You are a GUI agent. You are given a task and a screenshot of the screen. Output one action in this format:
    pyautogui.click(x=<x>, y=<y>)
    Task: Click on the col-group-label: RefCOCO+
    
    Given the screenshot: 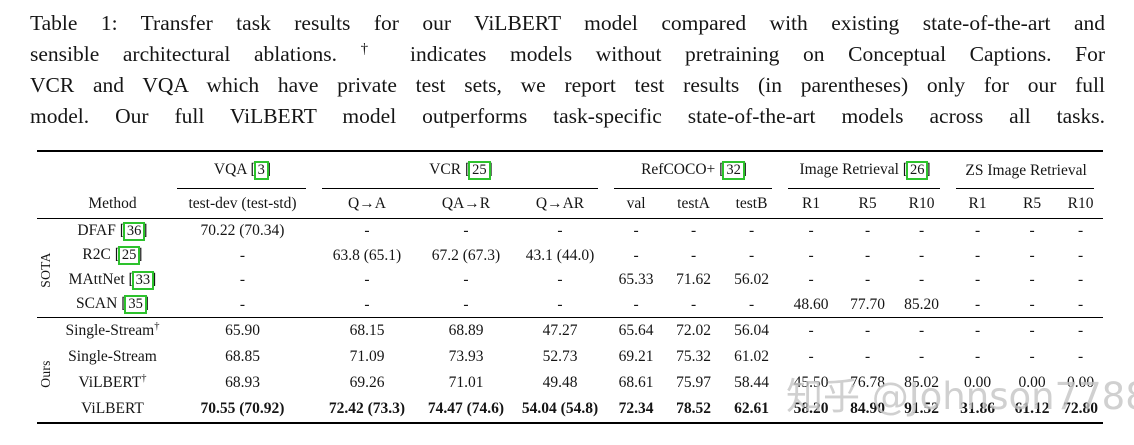 What is the action you would take?
    pyautogui.click(x=678, y=169)
    